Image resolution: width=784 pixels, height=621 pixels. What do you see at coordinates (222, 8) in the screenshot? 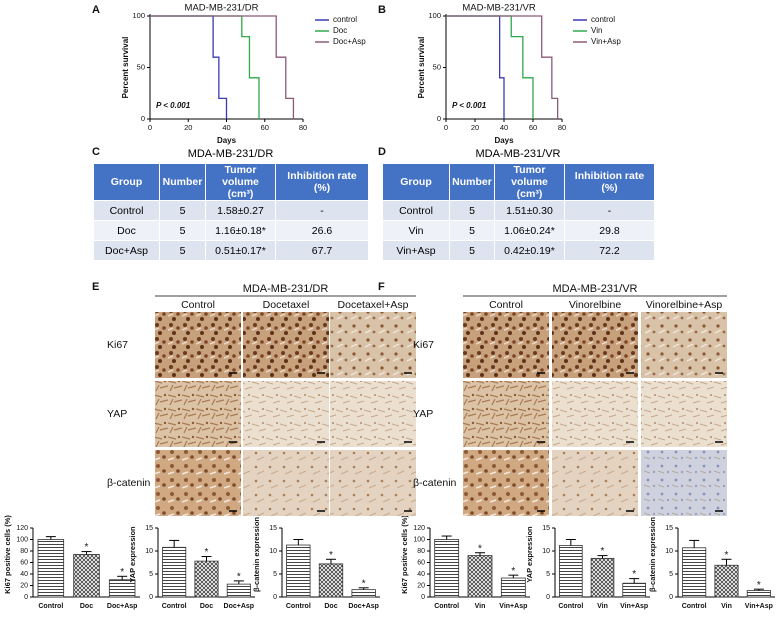
I see `chart-title: MAD-MB-231/DR` at bounding box center [222, 8].